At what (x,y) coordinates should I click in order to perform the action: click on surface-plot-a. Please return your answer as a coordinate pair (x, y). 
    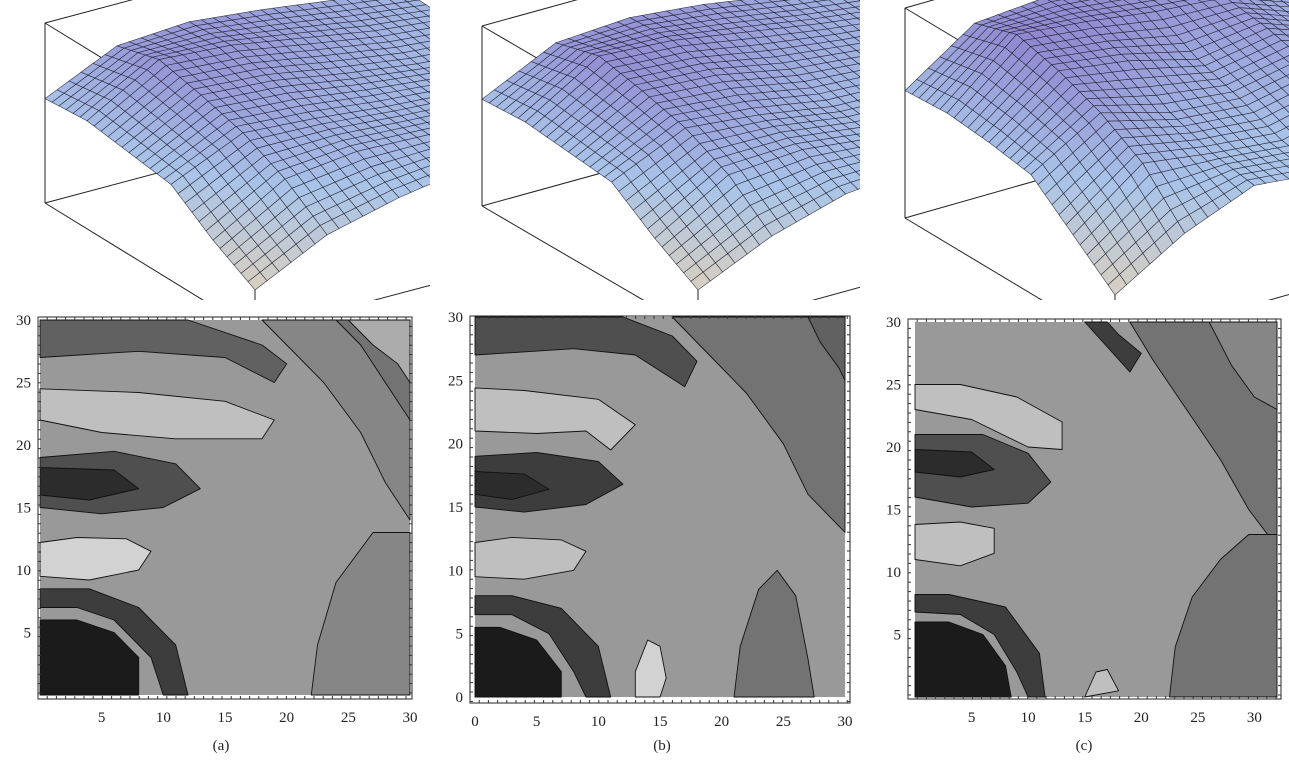
    Looking at the image, I should click on (237, 150).